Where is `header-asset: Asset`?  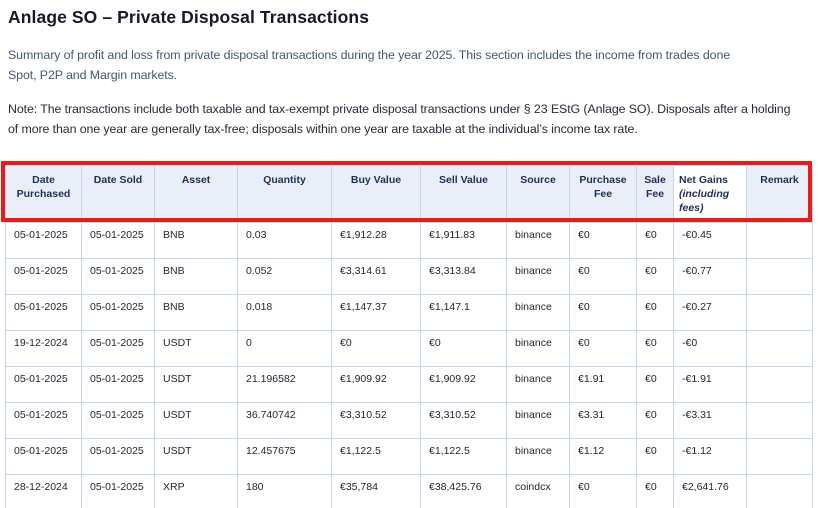
header-asset: Asset is located at coordinates (196, 194).